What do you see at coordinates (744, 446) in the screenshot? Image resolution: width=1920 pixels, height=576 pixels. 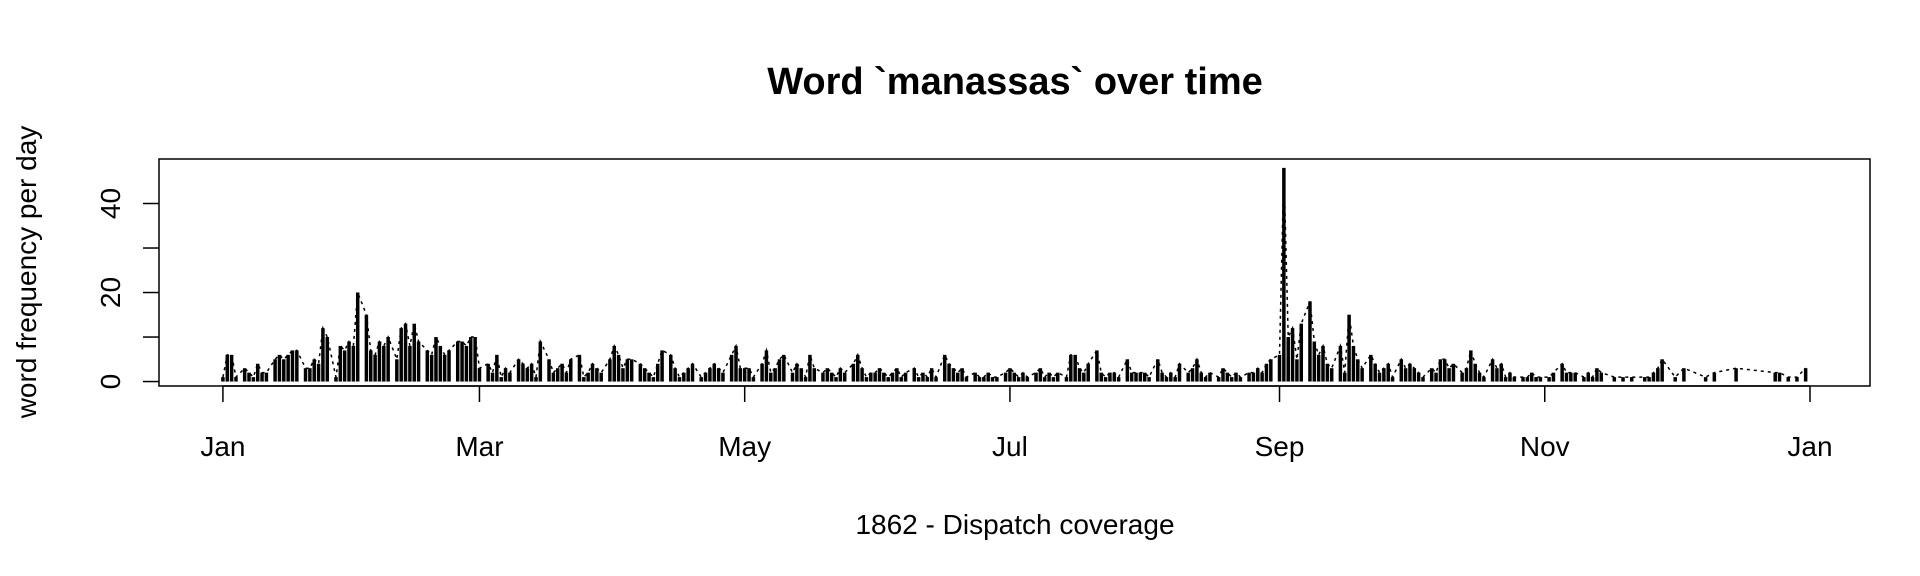 I see `x-tick-label: May` at bounding box center [744, 446].